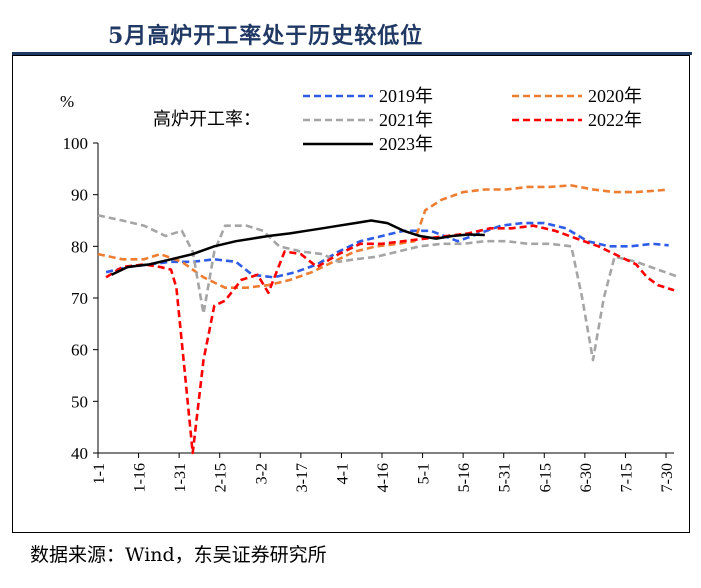  What do you see at coordinates (99, 473) in the screenshot?
I see `x-tick-label: 1-1` at bounding box center [99, 473].